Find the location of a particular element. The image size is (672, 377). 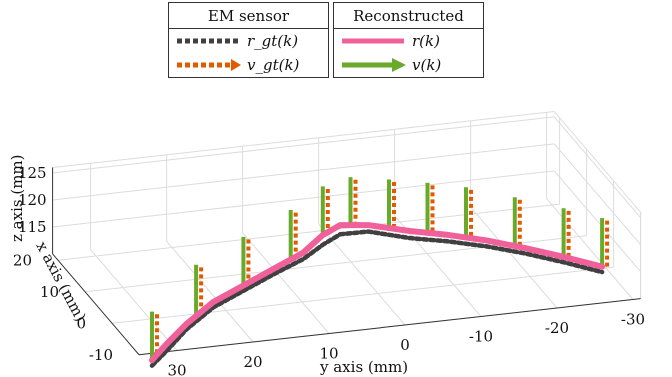

legend-entry-r: r(k) is located at coordinates (408, 41).